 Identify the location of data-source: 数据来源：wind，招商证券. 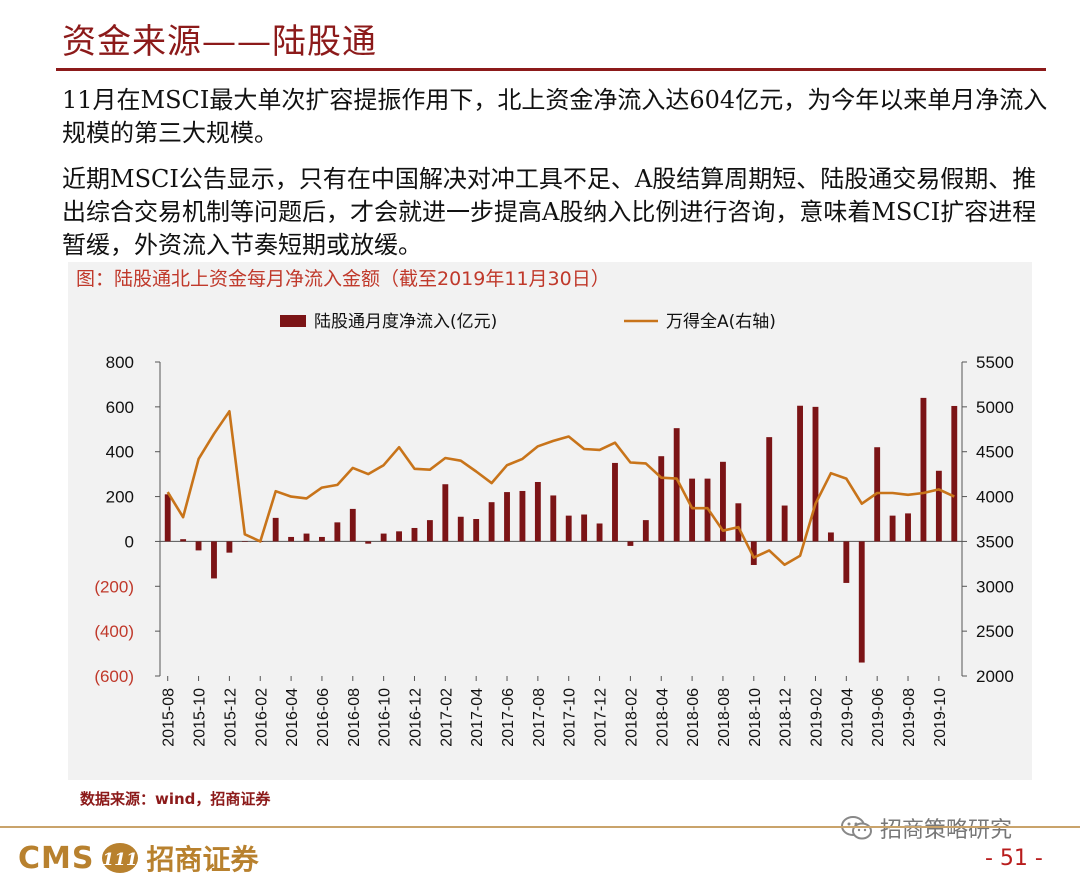
(175, 799).